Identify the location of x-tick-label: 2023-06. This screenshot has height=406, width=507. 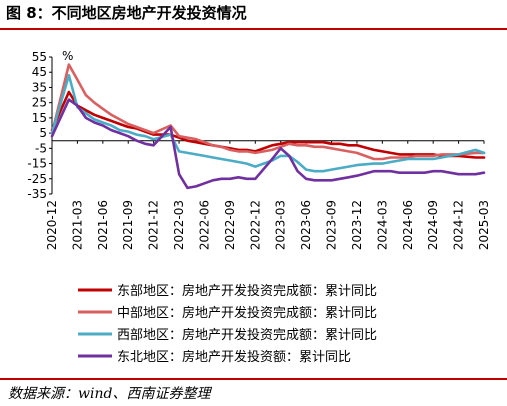
(306, 225).